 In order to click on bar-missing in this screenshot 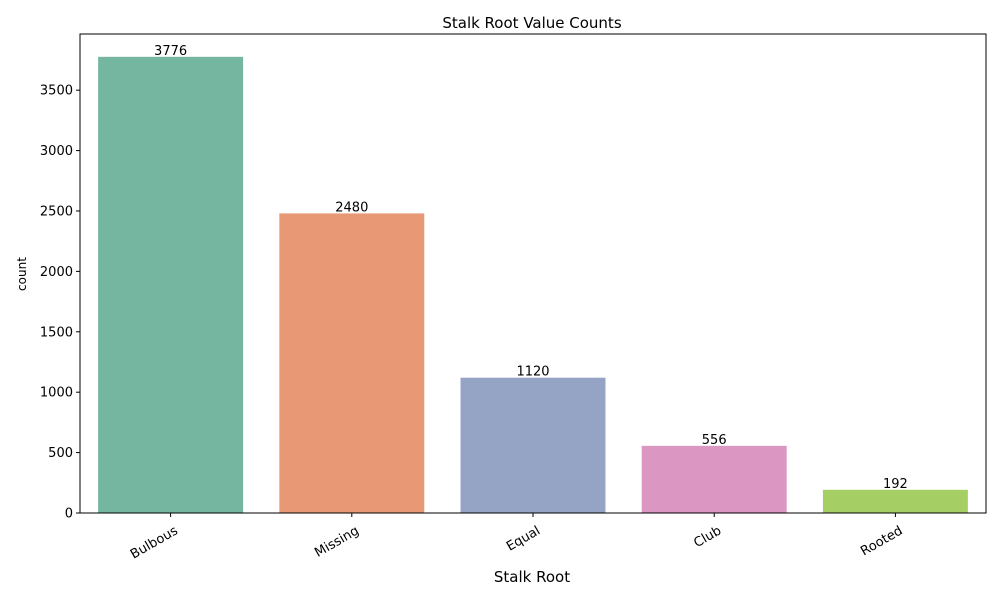, I will do `click(352, 363)`.